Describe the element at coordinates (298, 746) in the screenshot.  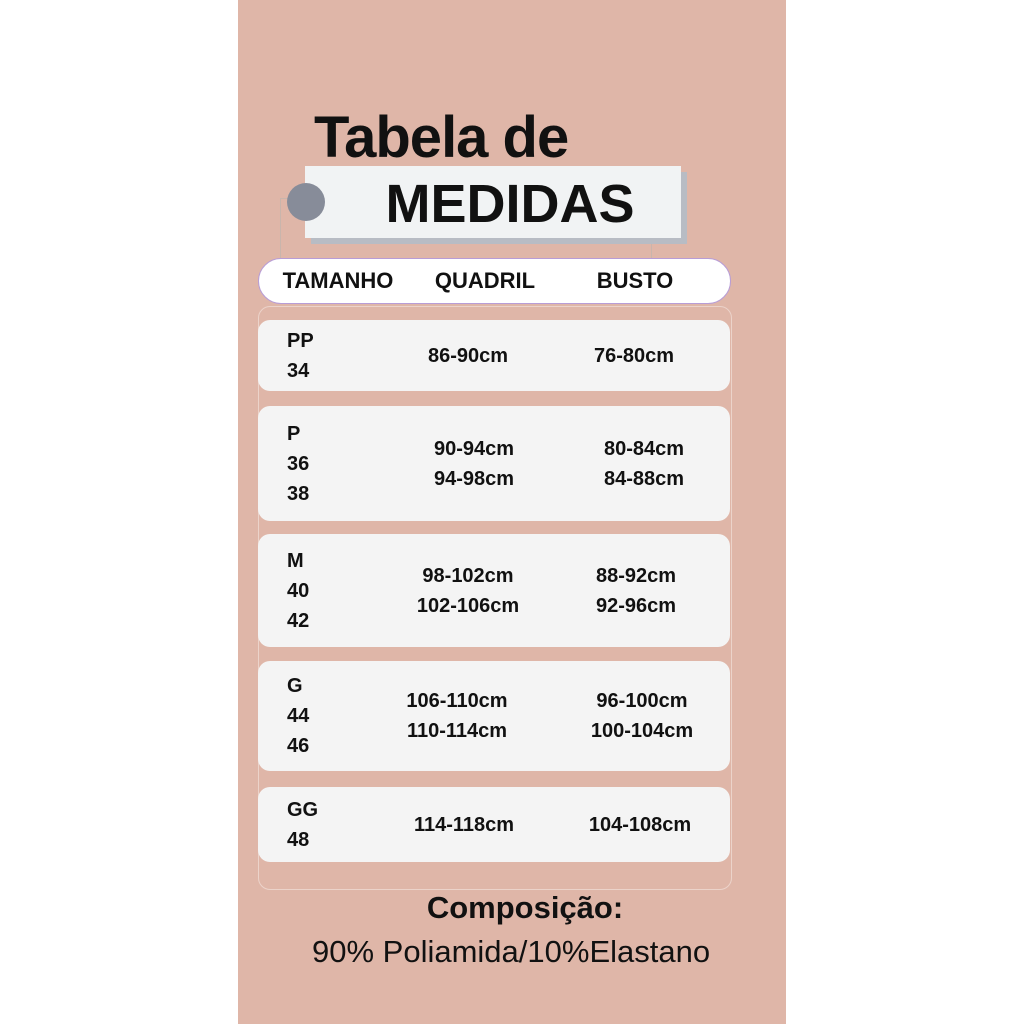
I see `size-label: 46` at that location.